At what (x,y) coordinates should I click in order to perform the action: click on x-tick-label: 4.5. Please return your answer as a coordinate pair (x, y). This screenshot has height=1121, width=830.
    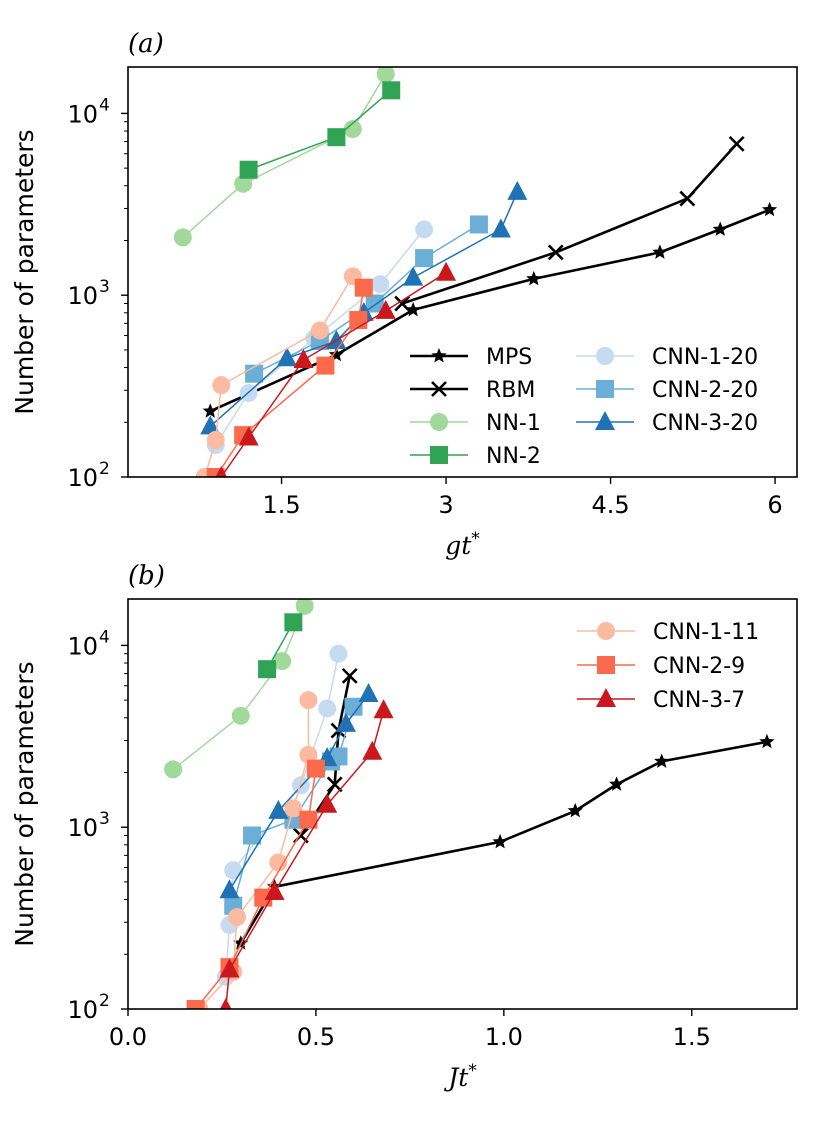
    Looking at the image, I should click on (610, 505).